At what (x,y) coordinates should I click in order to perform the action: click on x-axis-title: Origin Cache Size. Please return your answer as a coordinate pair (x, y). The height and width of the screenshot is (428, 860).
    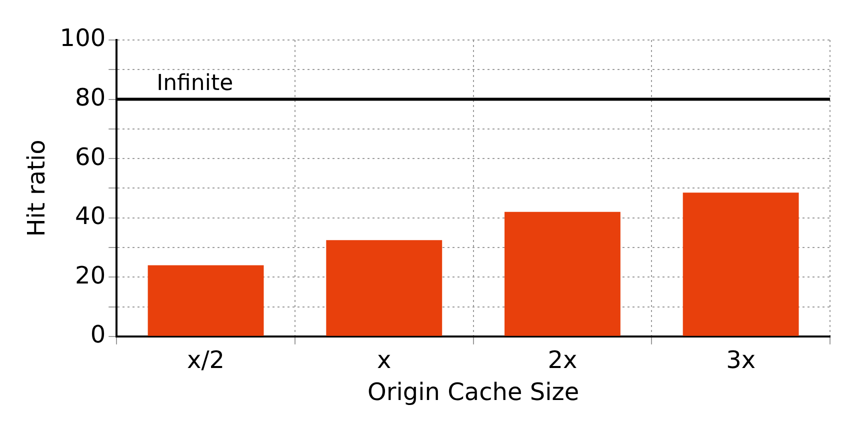
    Looking at the image, I should click on (473, 392).